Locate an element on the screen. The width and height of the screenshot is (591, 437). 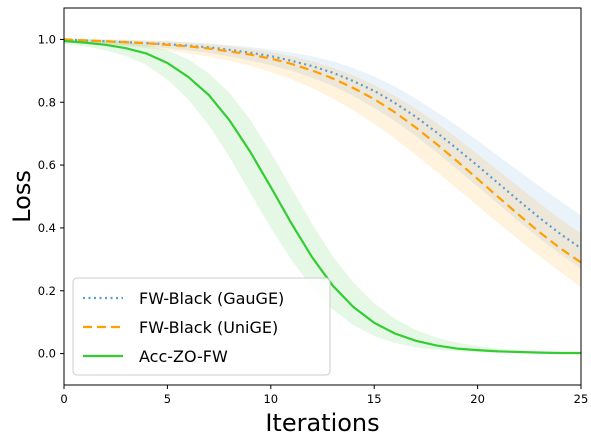
x-tick-label: 0 is located at coordinates (63, 399).